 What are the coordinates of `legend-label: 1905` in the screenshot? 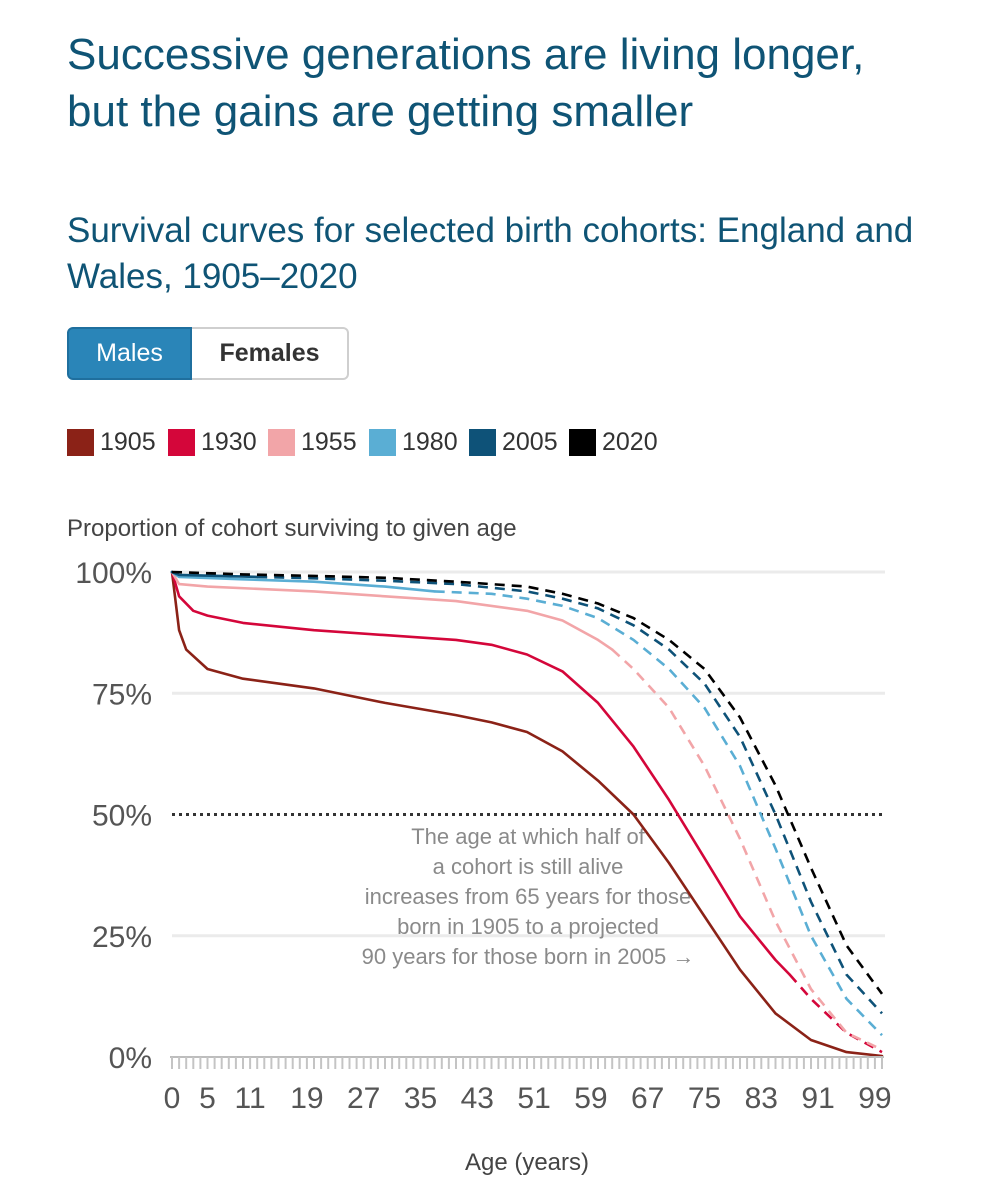 It's located at (128, 442).